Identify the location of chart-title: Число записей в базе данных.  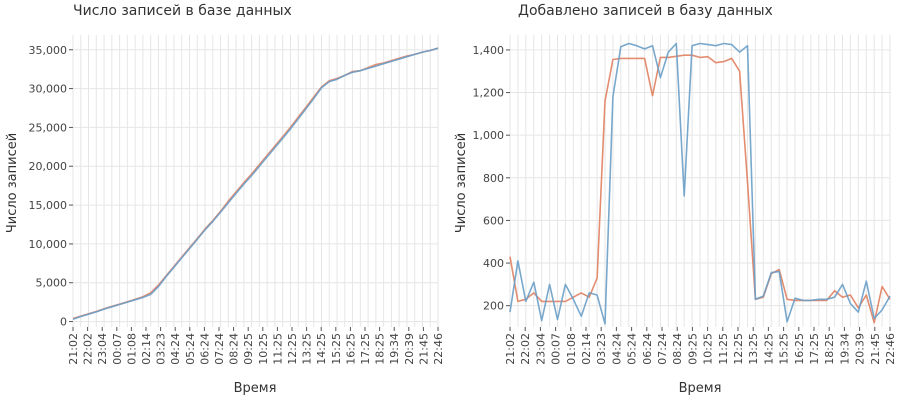
(182, 11).